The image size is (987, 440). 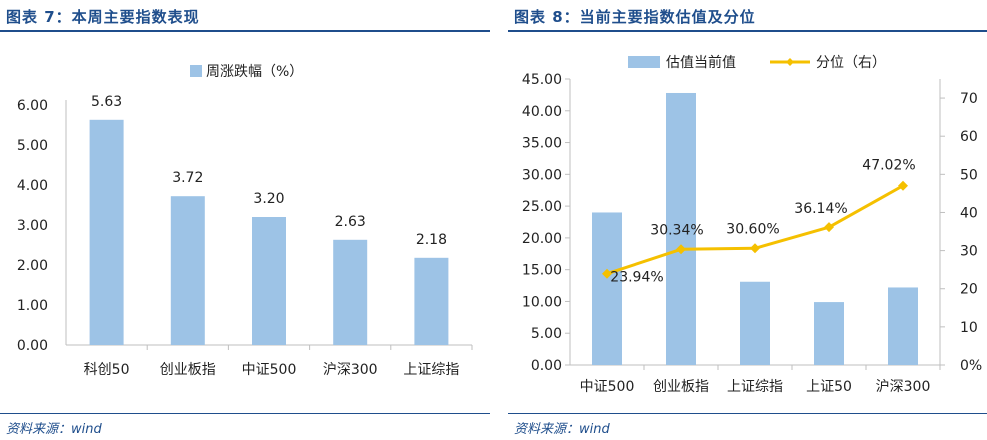 I want to click on figure8-left-y-tick-label: 35.00, so click(x=542, y=144).